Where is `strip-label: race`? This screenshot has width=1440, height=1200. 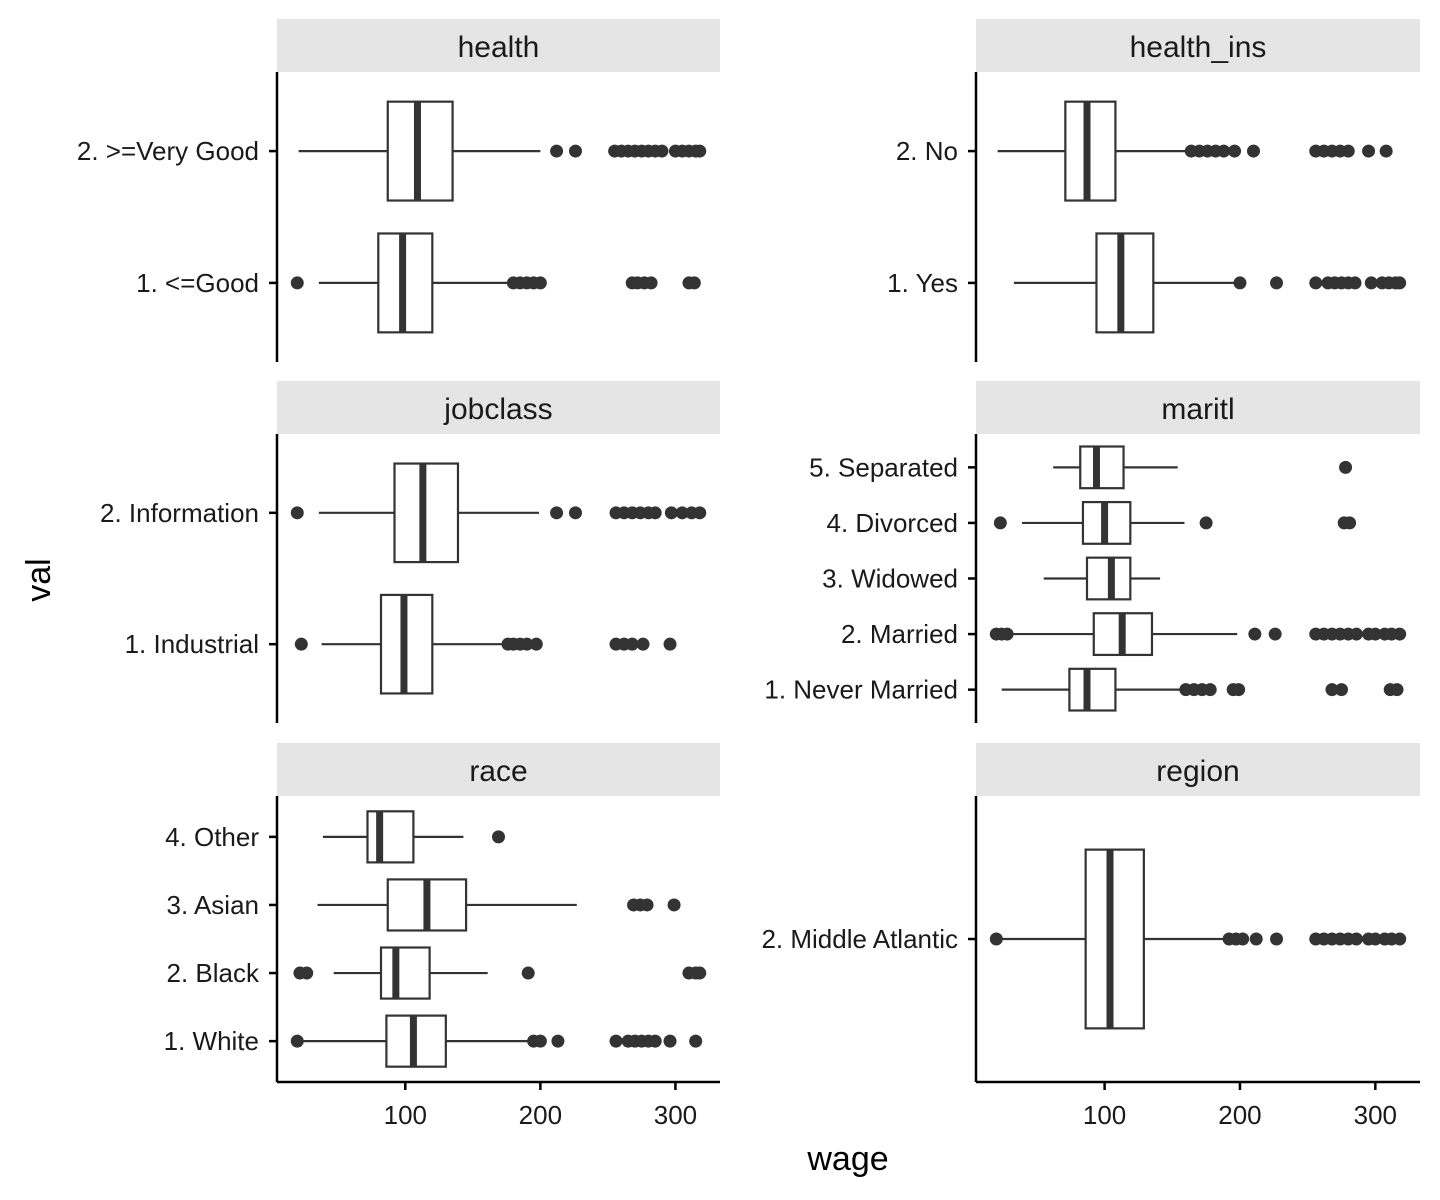 strip-label: race is located at coordinates (498, 771).